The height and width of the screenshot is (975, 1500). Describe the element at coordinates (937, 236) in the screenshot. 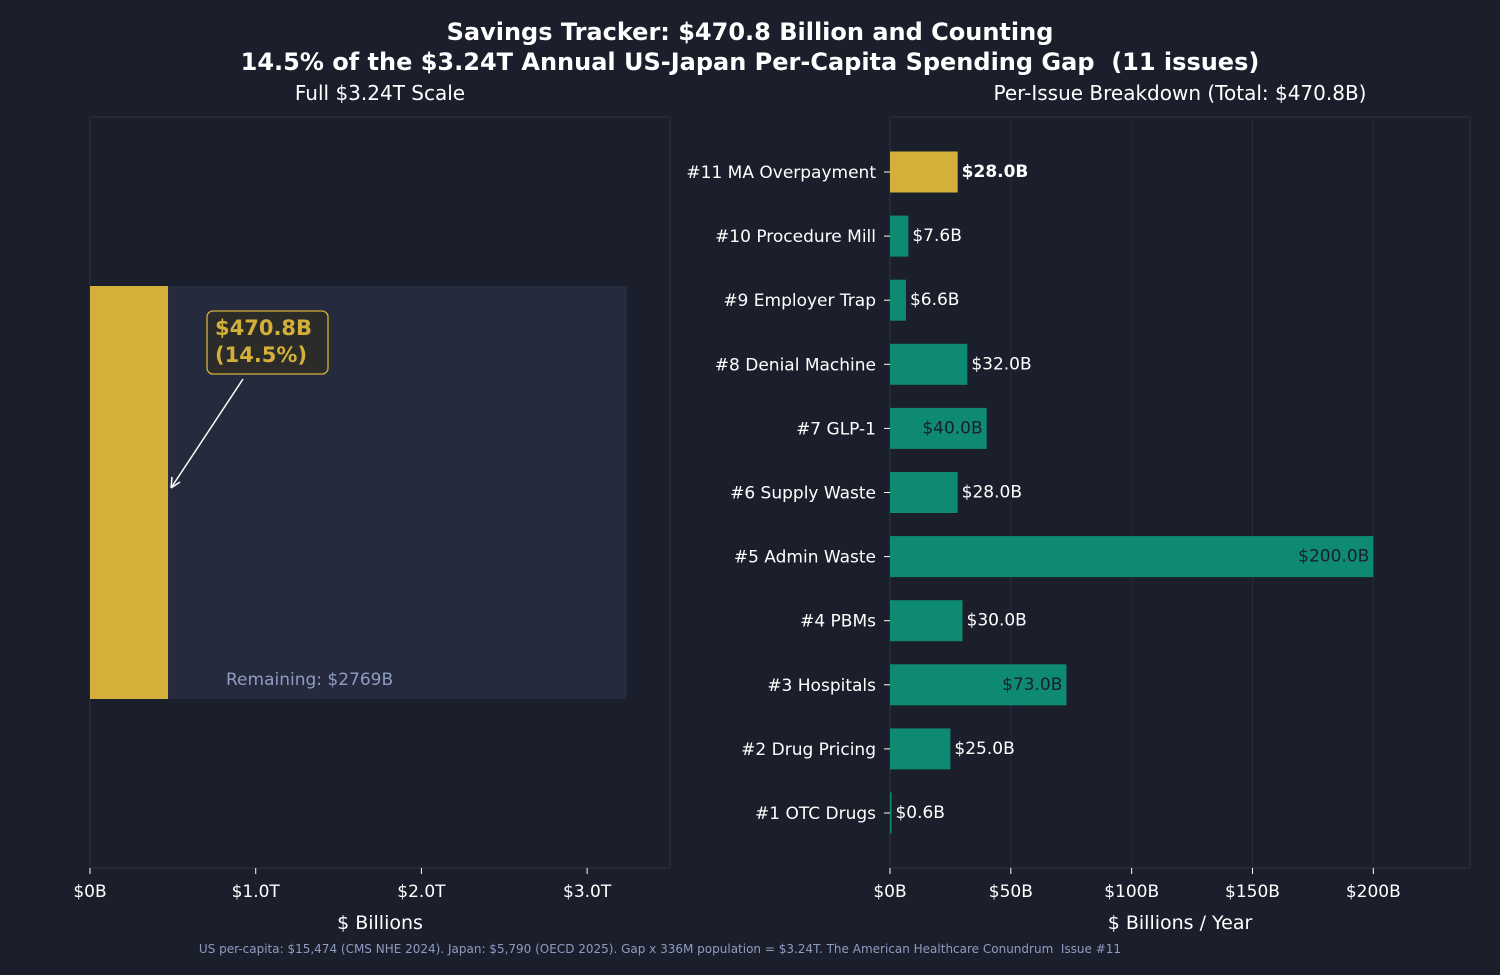

I see `issue-value-label: $7.6B` at that location.